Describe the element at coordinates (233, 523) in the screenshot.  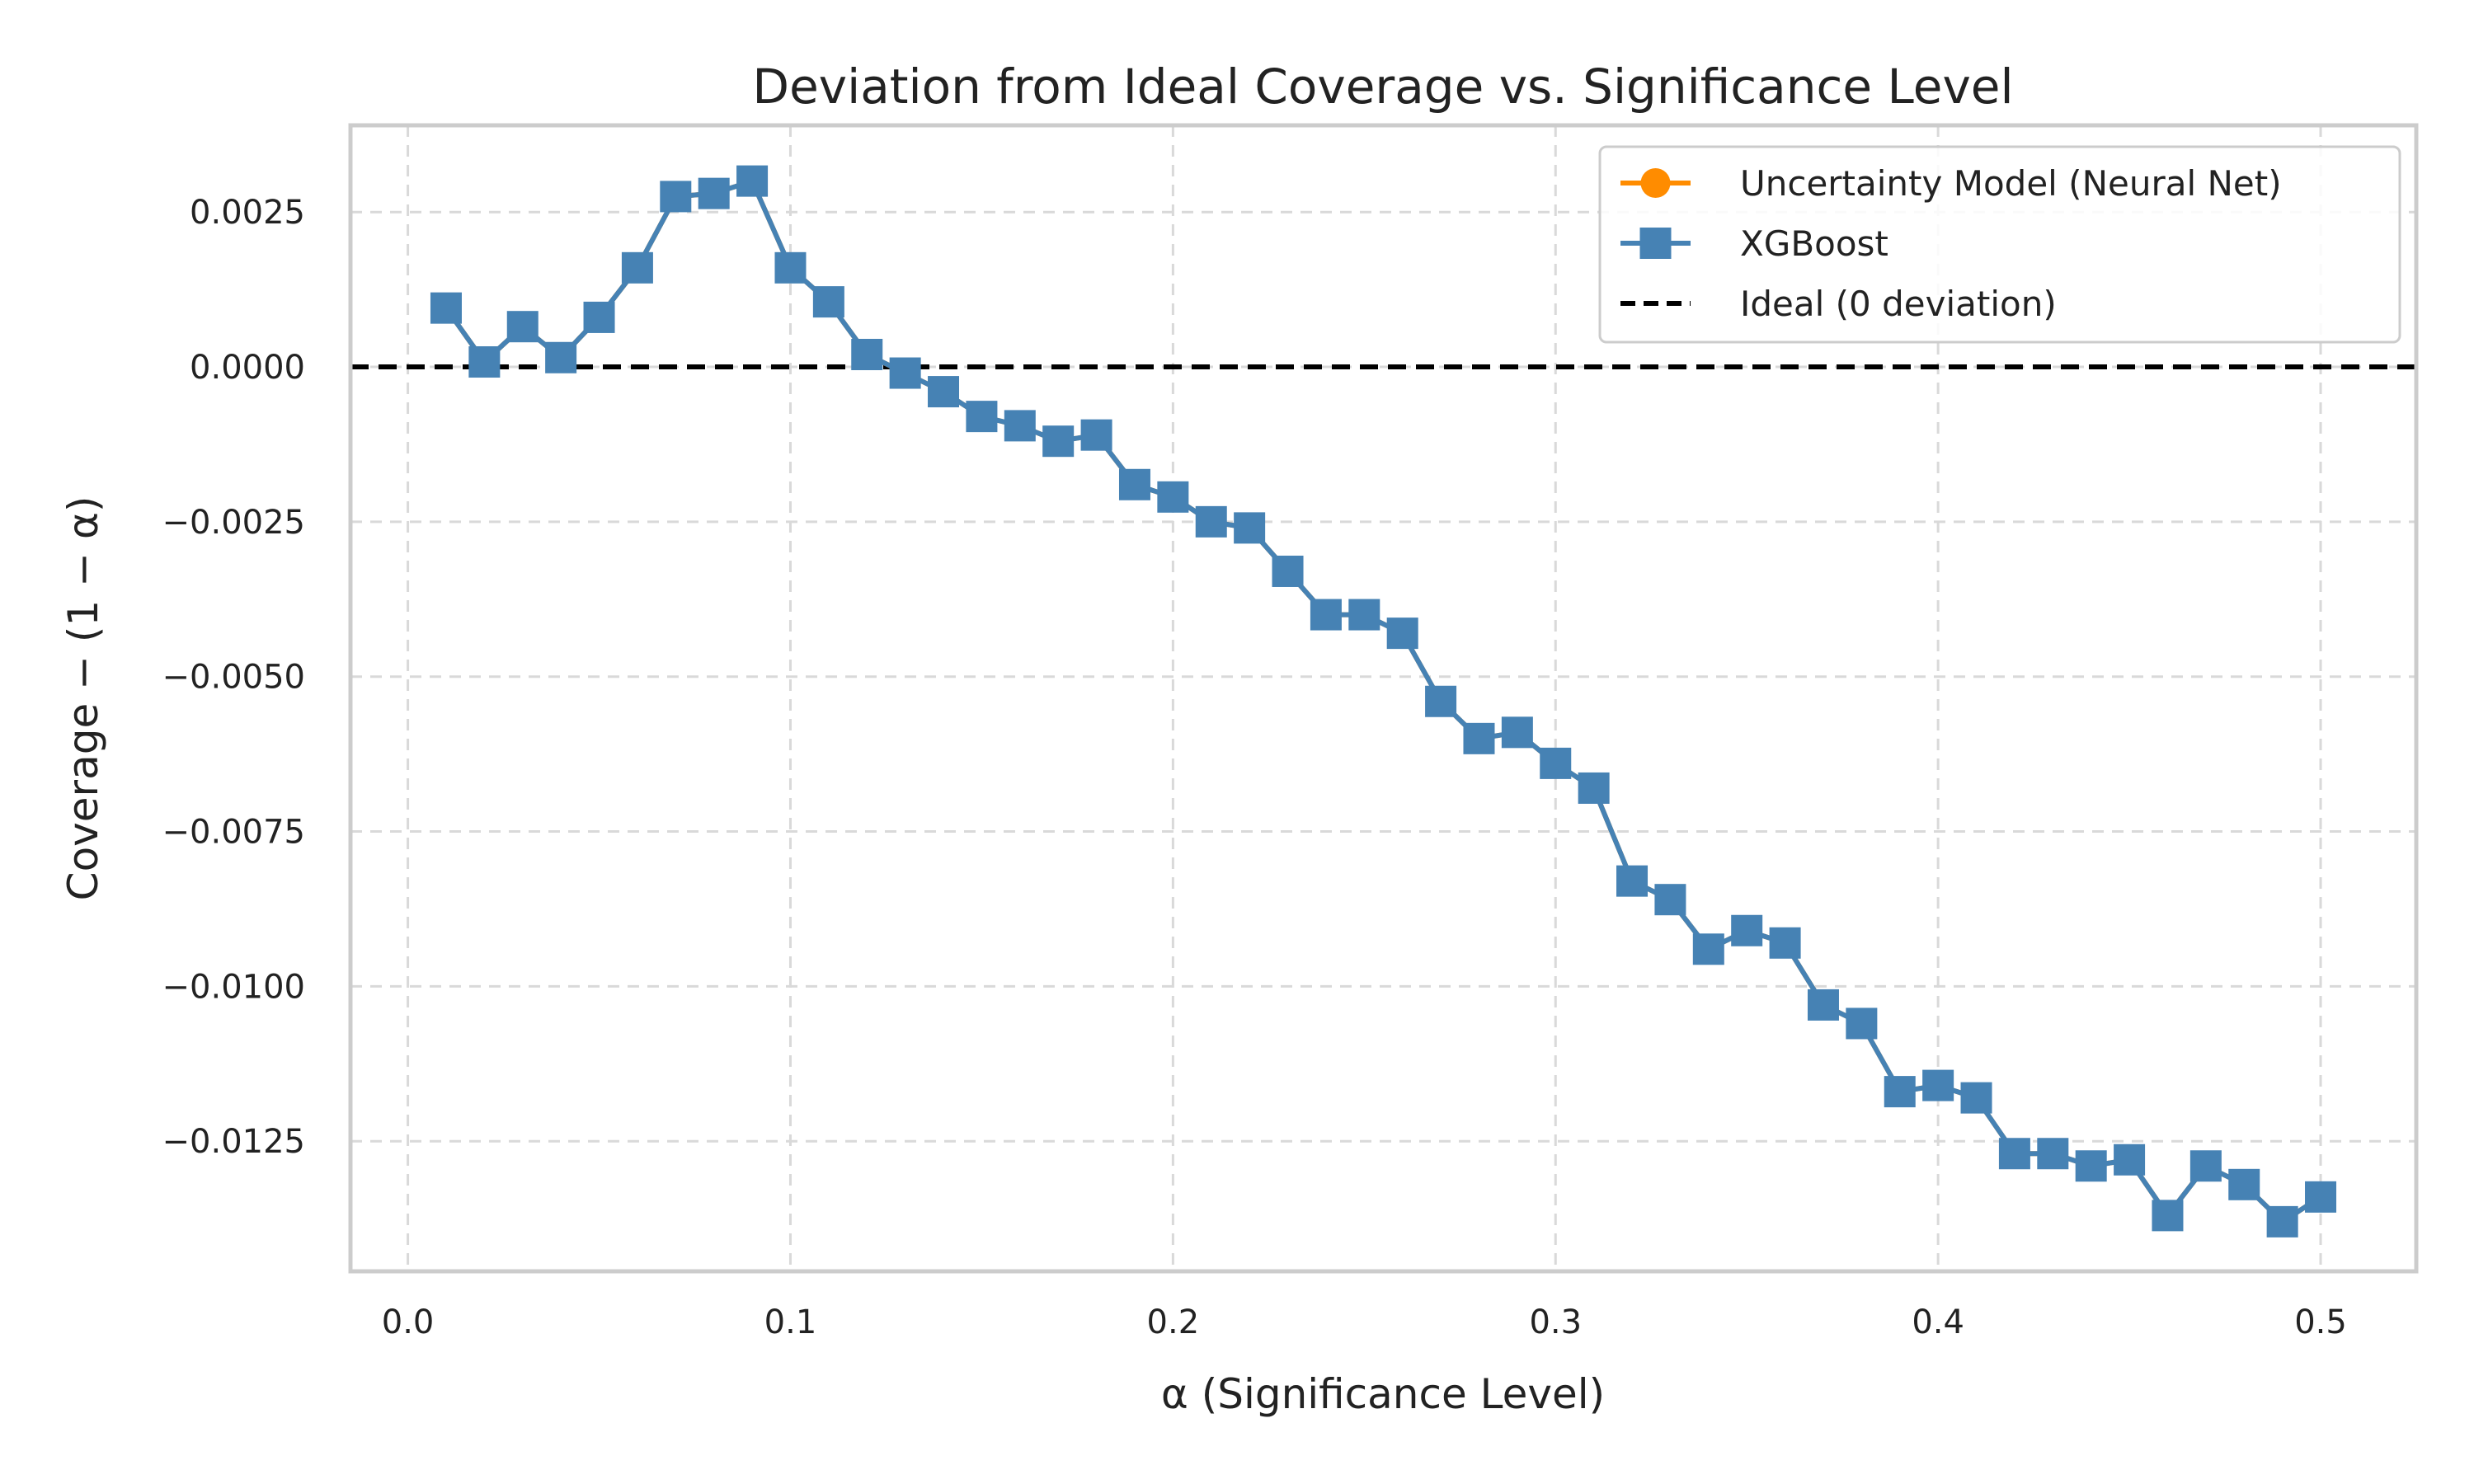
I see `y-tick-label: −0.0025` at that location.